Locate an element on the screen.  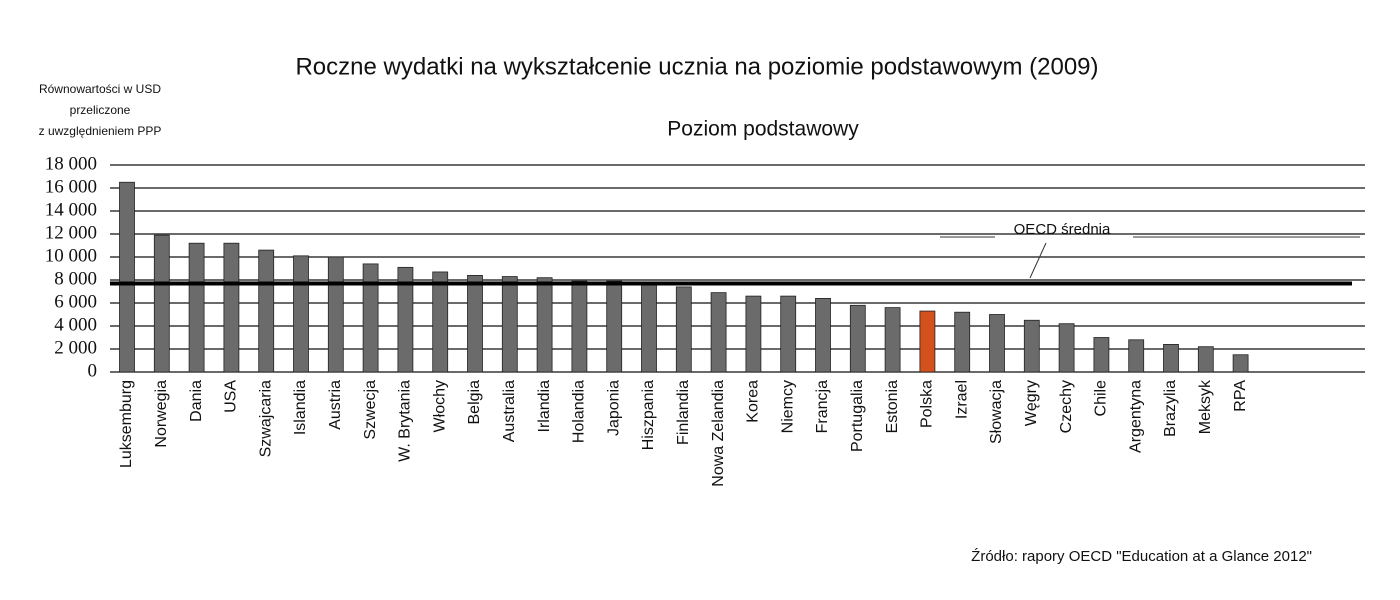
x-tick-label: Hiszpania is located at coordinates (648, 415).